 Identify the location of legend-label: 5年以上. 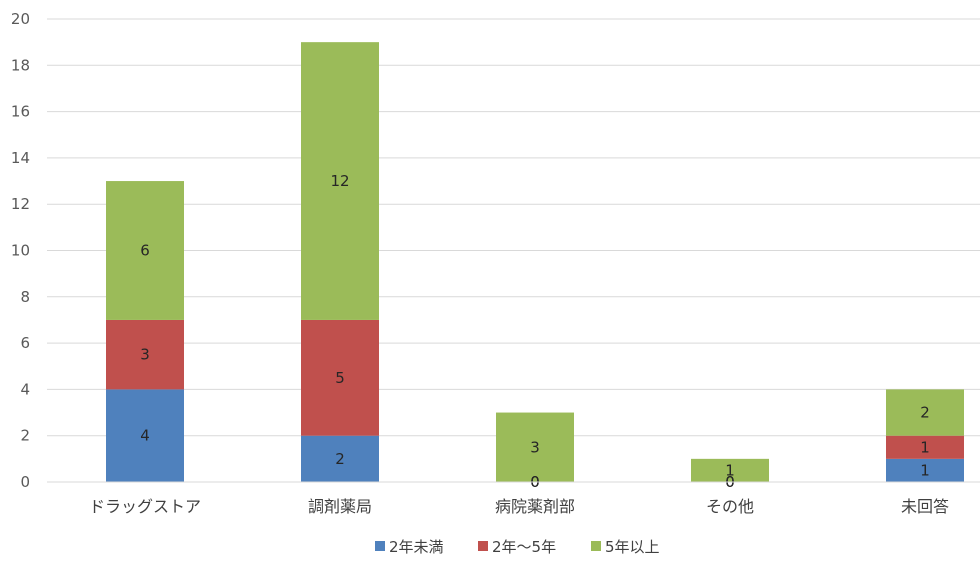
(632, 547).